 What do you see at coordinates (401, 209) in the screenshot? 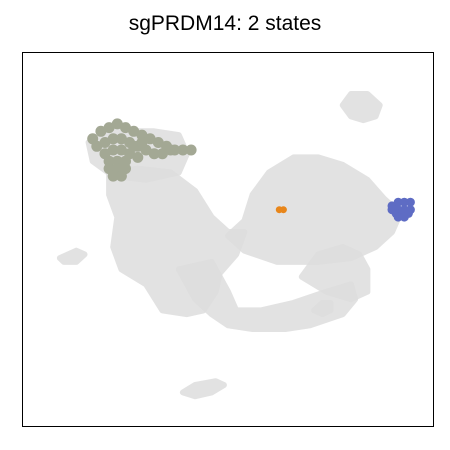
I see `state-3-points` at bounding box center [401, 209].